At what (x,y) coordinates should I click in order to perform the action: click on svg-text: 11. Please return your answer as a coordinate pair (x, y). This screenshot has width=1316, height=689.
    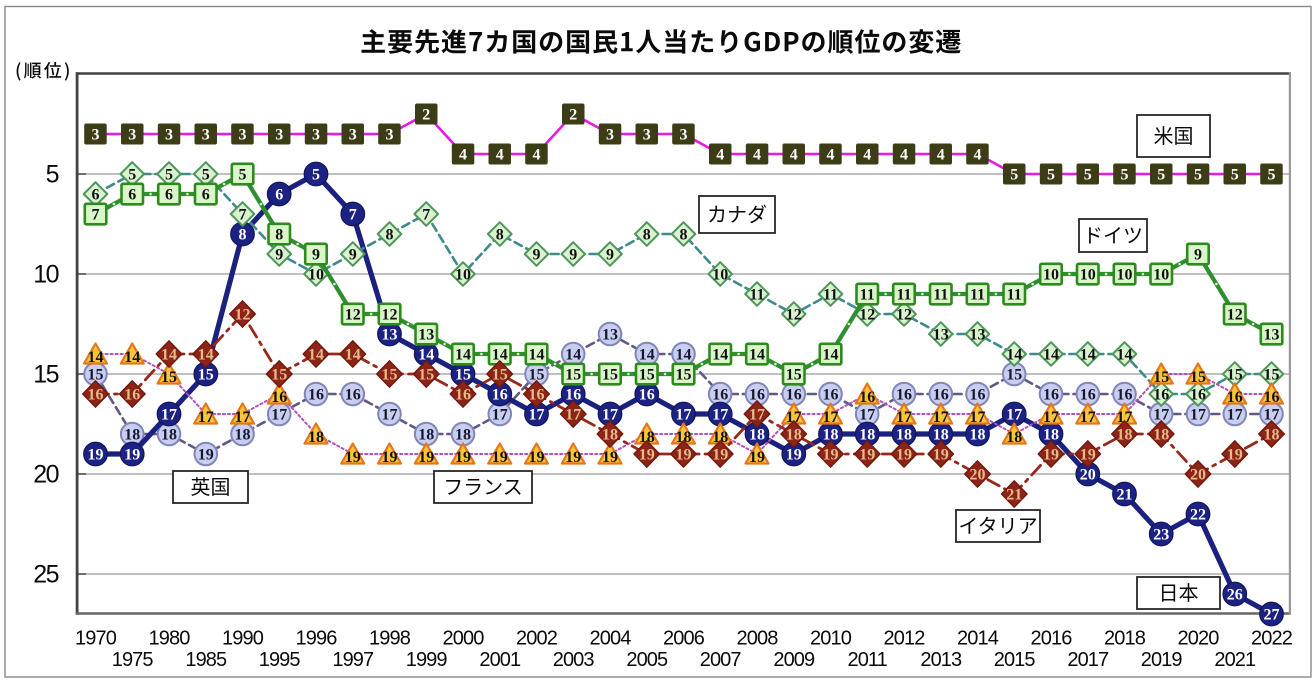
    Looking at the image, I should click on (830, 295).